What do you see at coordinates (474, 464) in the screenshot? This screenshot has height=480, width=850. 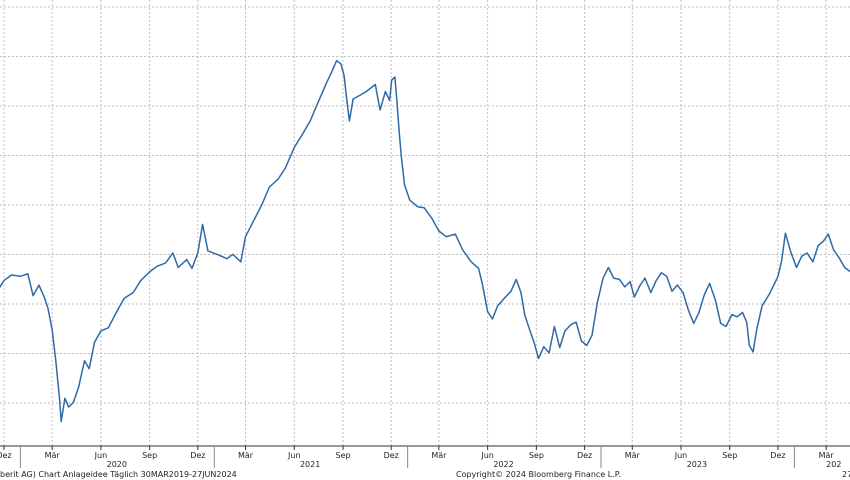 I see `year-labels: 2020 2021 2022 2023 202` at bounding box center [474, 464].